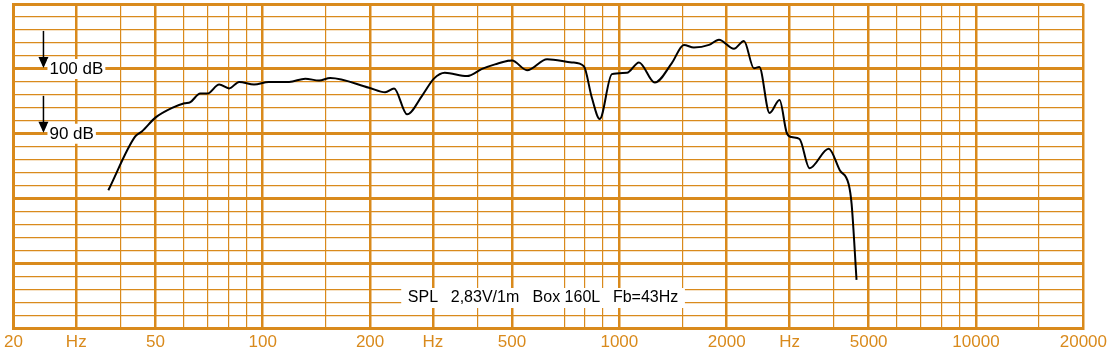  What do you see at coordinates (76, 68) in the screenshot?
I see `y-tick-label: 100 dB` at bounding box center [76, 68].